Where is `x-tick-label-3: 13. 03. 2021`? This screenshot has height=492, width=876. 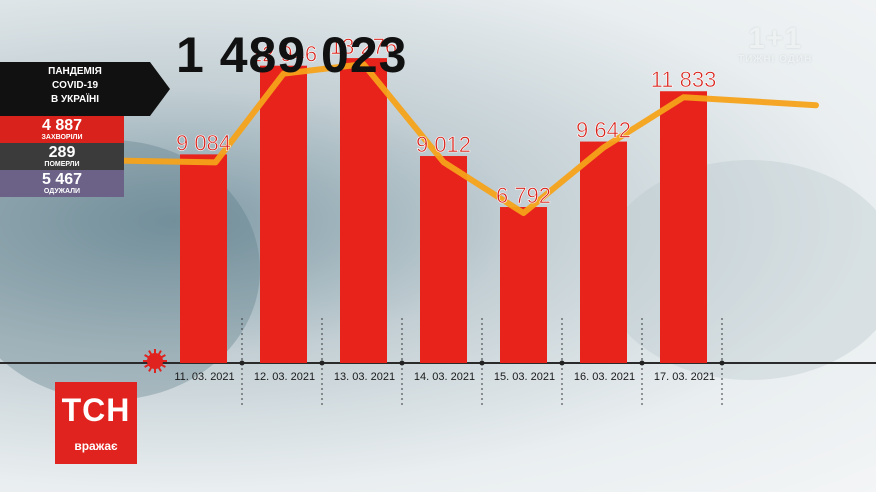
x-tick-label-3: 13. 03. 2021 is located at coordinates (364, 377).